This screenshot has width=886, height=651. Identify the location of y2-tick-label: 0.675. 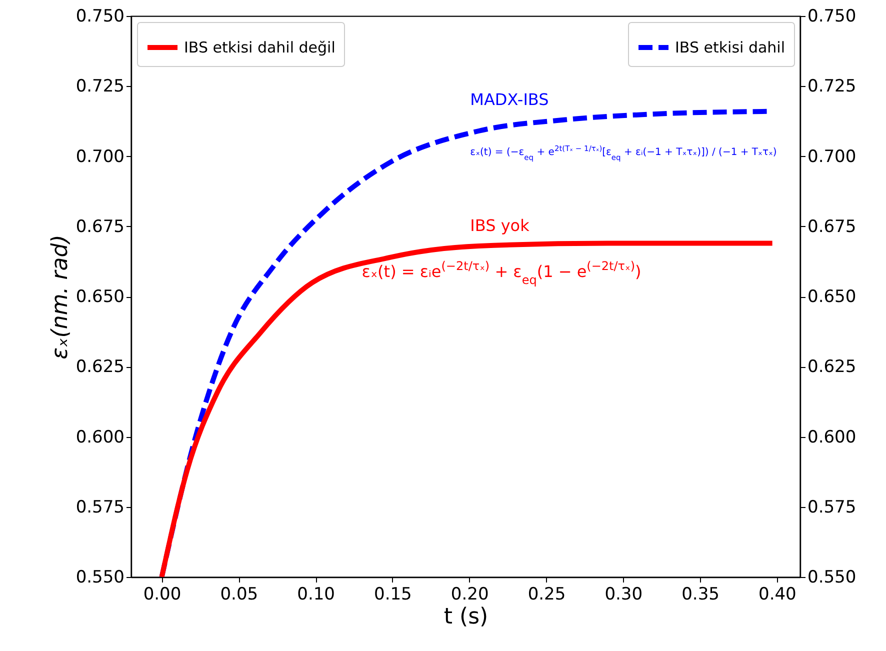
(832, 226).